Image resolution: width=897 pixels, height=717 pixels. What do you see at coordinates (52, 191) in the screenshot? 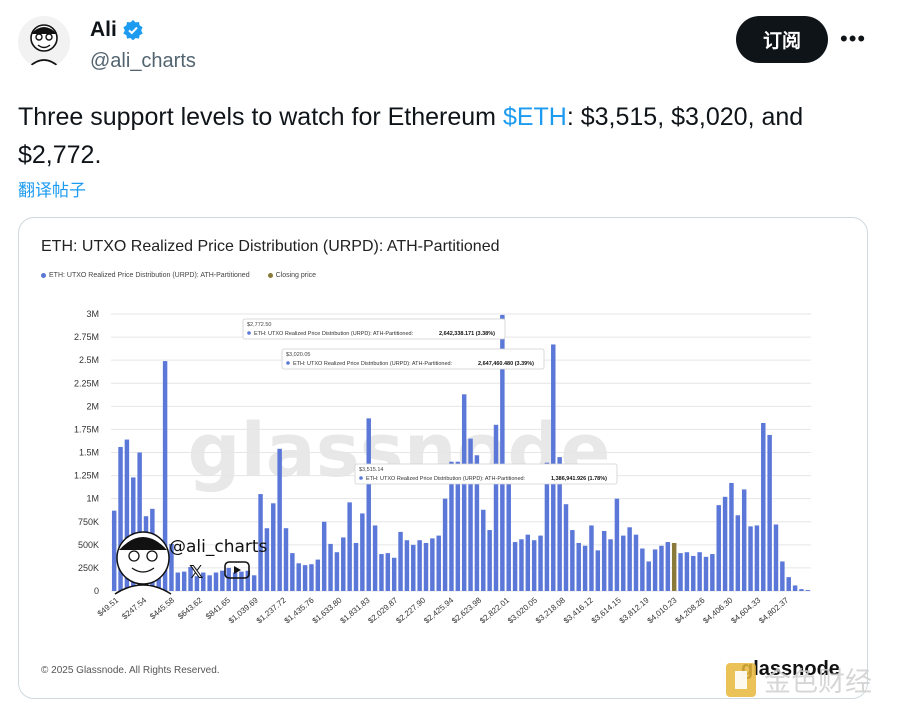
I see `translate-post-link: 翻译帖子` at bounding box center [52, 191].